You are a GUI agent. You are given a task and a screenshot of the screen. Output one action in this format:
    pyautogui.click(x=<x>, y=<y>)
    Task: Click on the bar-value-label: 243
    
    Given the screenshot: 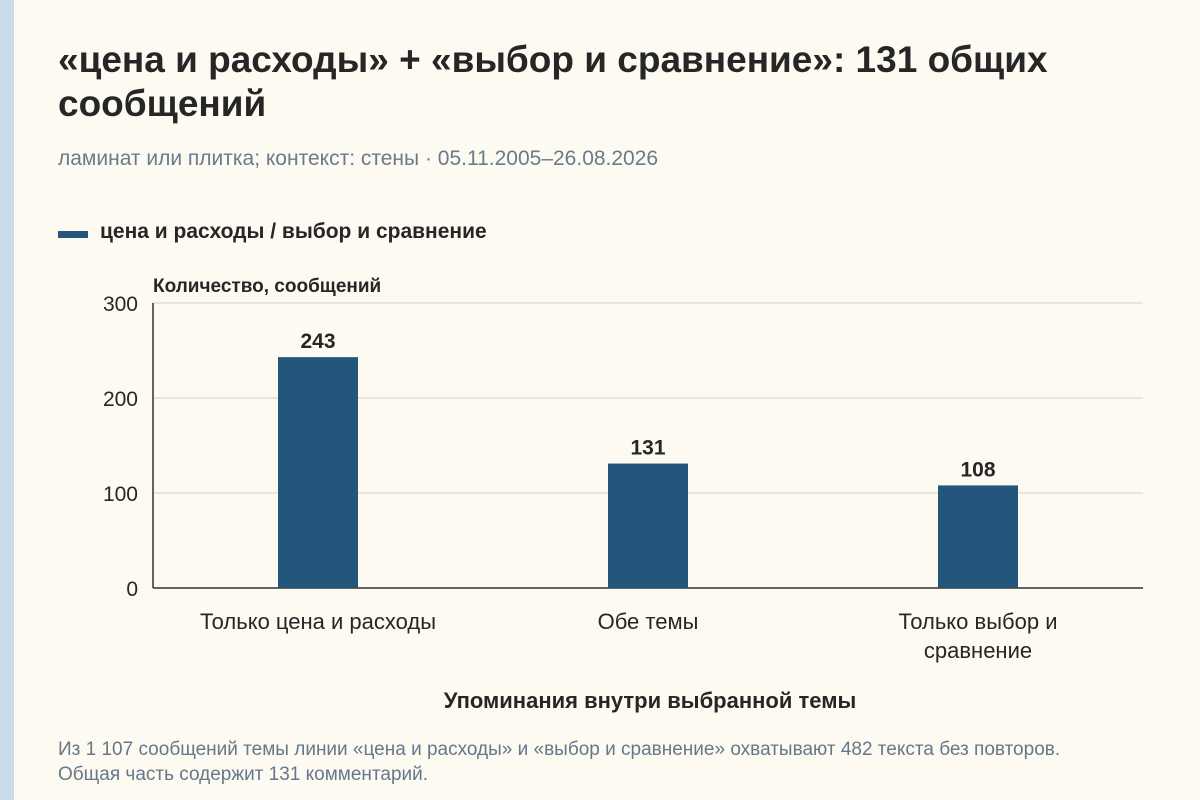 What is the action you would take?
    pyautogui.click(x=317, y=341)
    